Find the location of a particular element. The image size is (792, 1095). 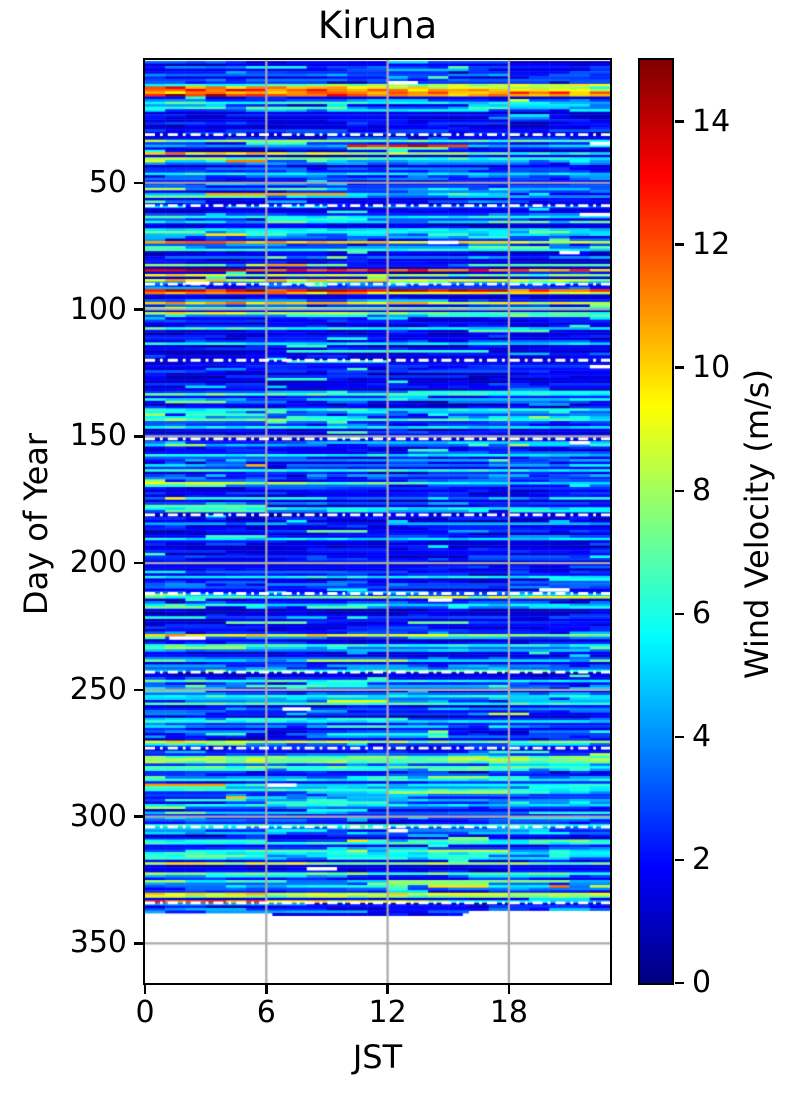

x-tick-label: 6 is located at coordinates (266, 1012).